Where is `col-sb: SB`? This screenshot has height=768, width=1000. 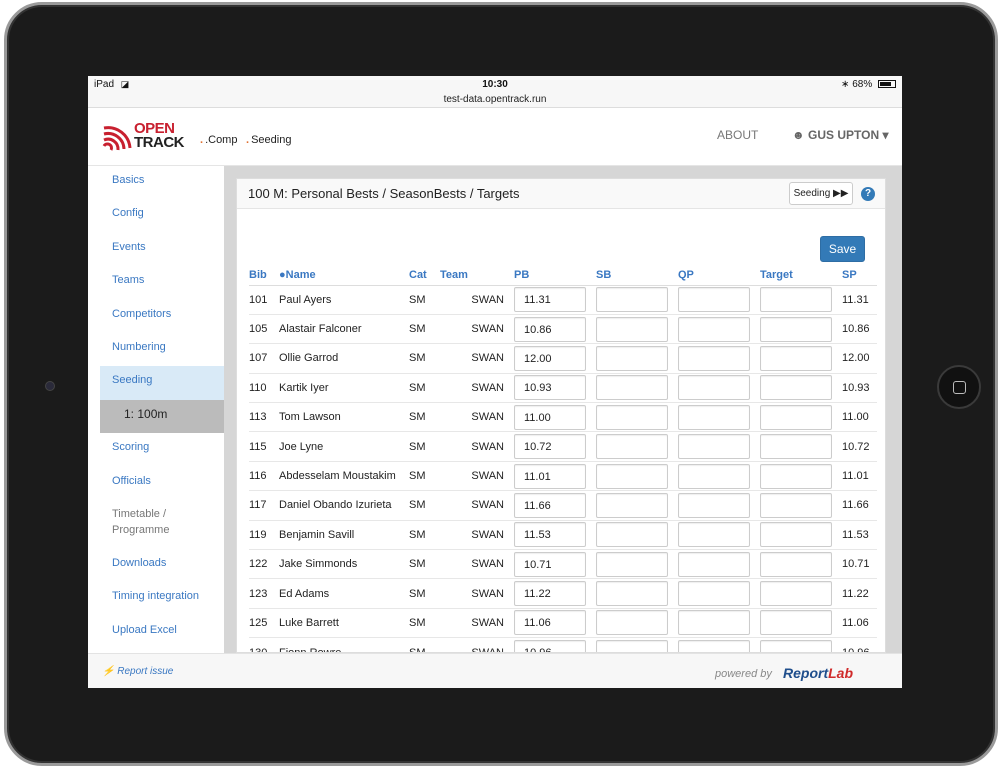 col-sb: SB is located at coordinates (637, 275).